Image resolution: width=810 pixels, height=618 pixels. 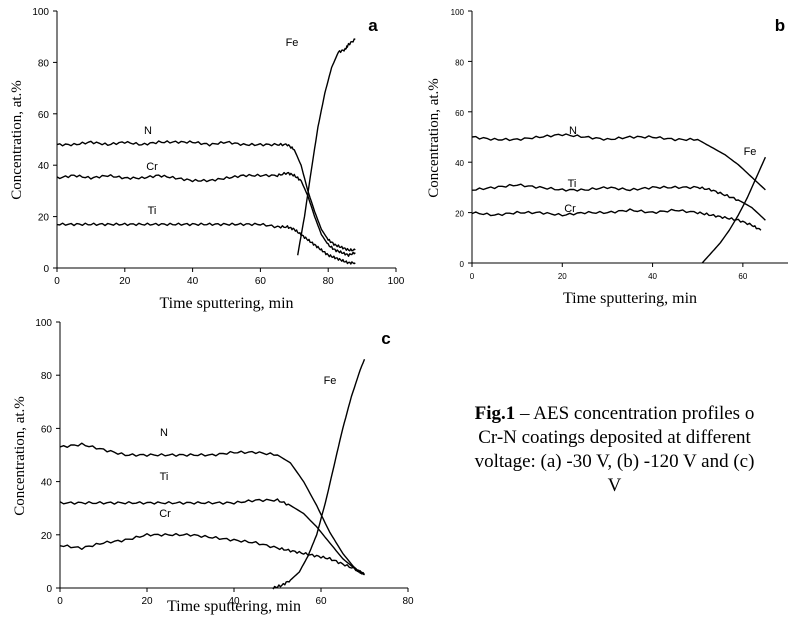 I want to click on panel-b-y-tick-label: 100, so click(x=458, y=12).